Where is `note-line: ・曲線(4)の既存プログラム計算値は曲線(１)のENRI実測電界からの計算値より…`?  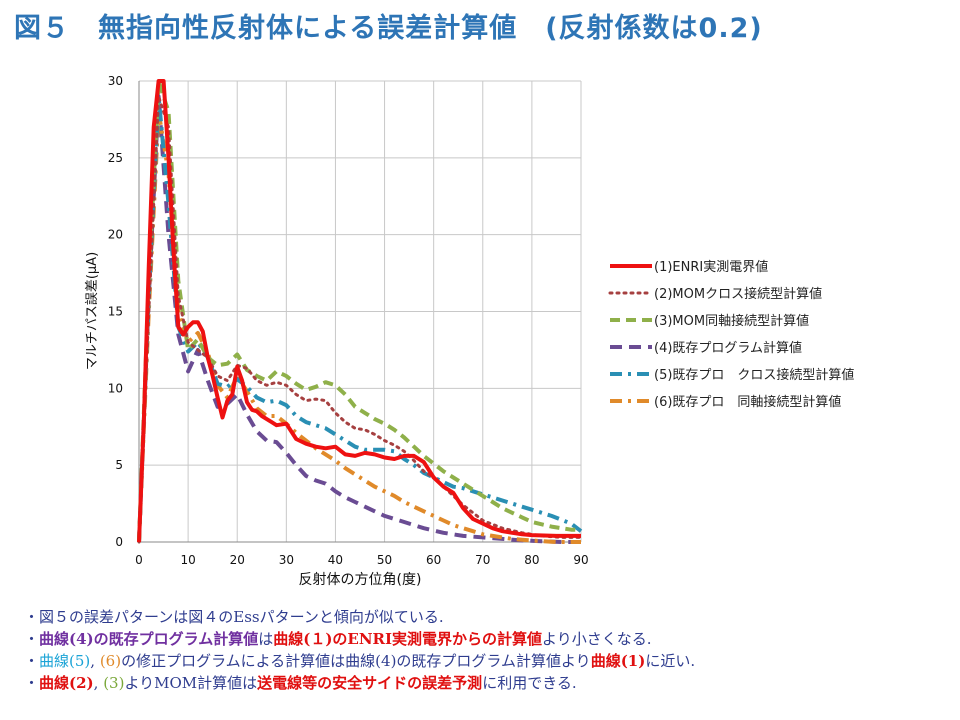 note-line: ・曲線(4)の既存プログラム計算値は曲線(１)のENRI実測電界からの計算値より… is located at coordinates (489, 639).